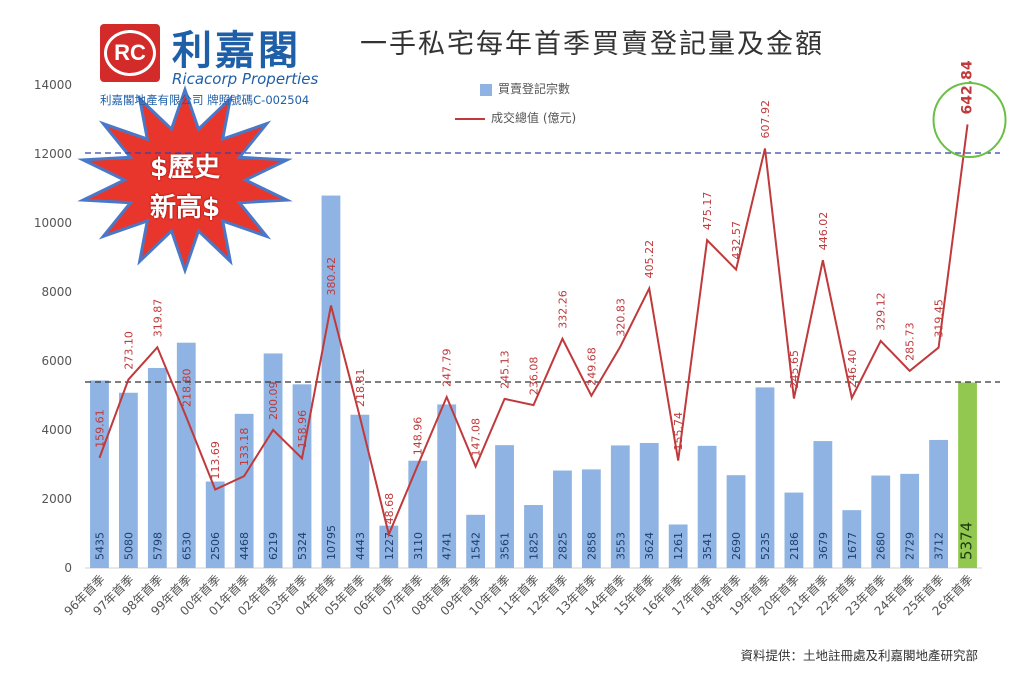 This screenshot has width=1024, height=690. What do you see at coordinates (360, 388) in the screenshot?
I see `line-value-label: 218.81` at bounding box center [360, 388].